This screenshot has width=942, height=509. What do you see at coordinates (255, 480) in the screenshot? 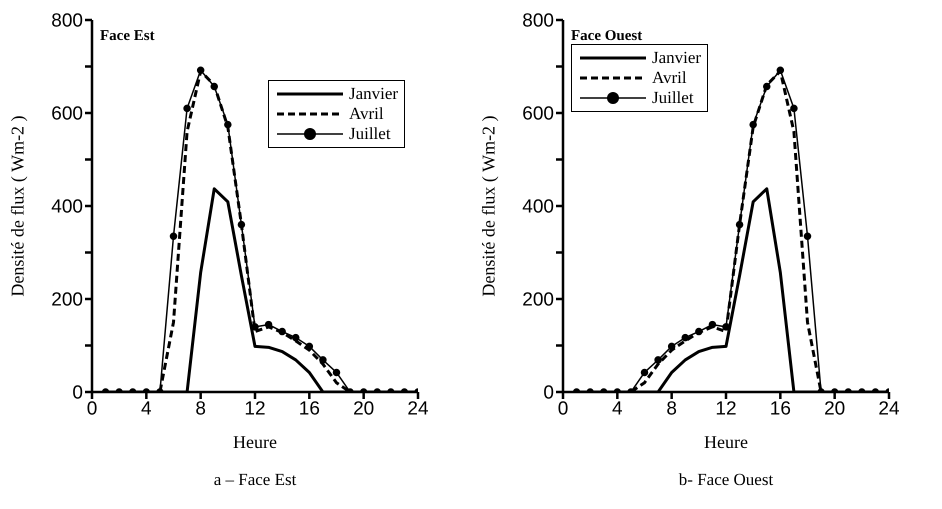
I see `text: a – Face Est` at bounding box center [255, 480].